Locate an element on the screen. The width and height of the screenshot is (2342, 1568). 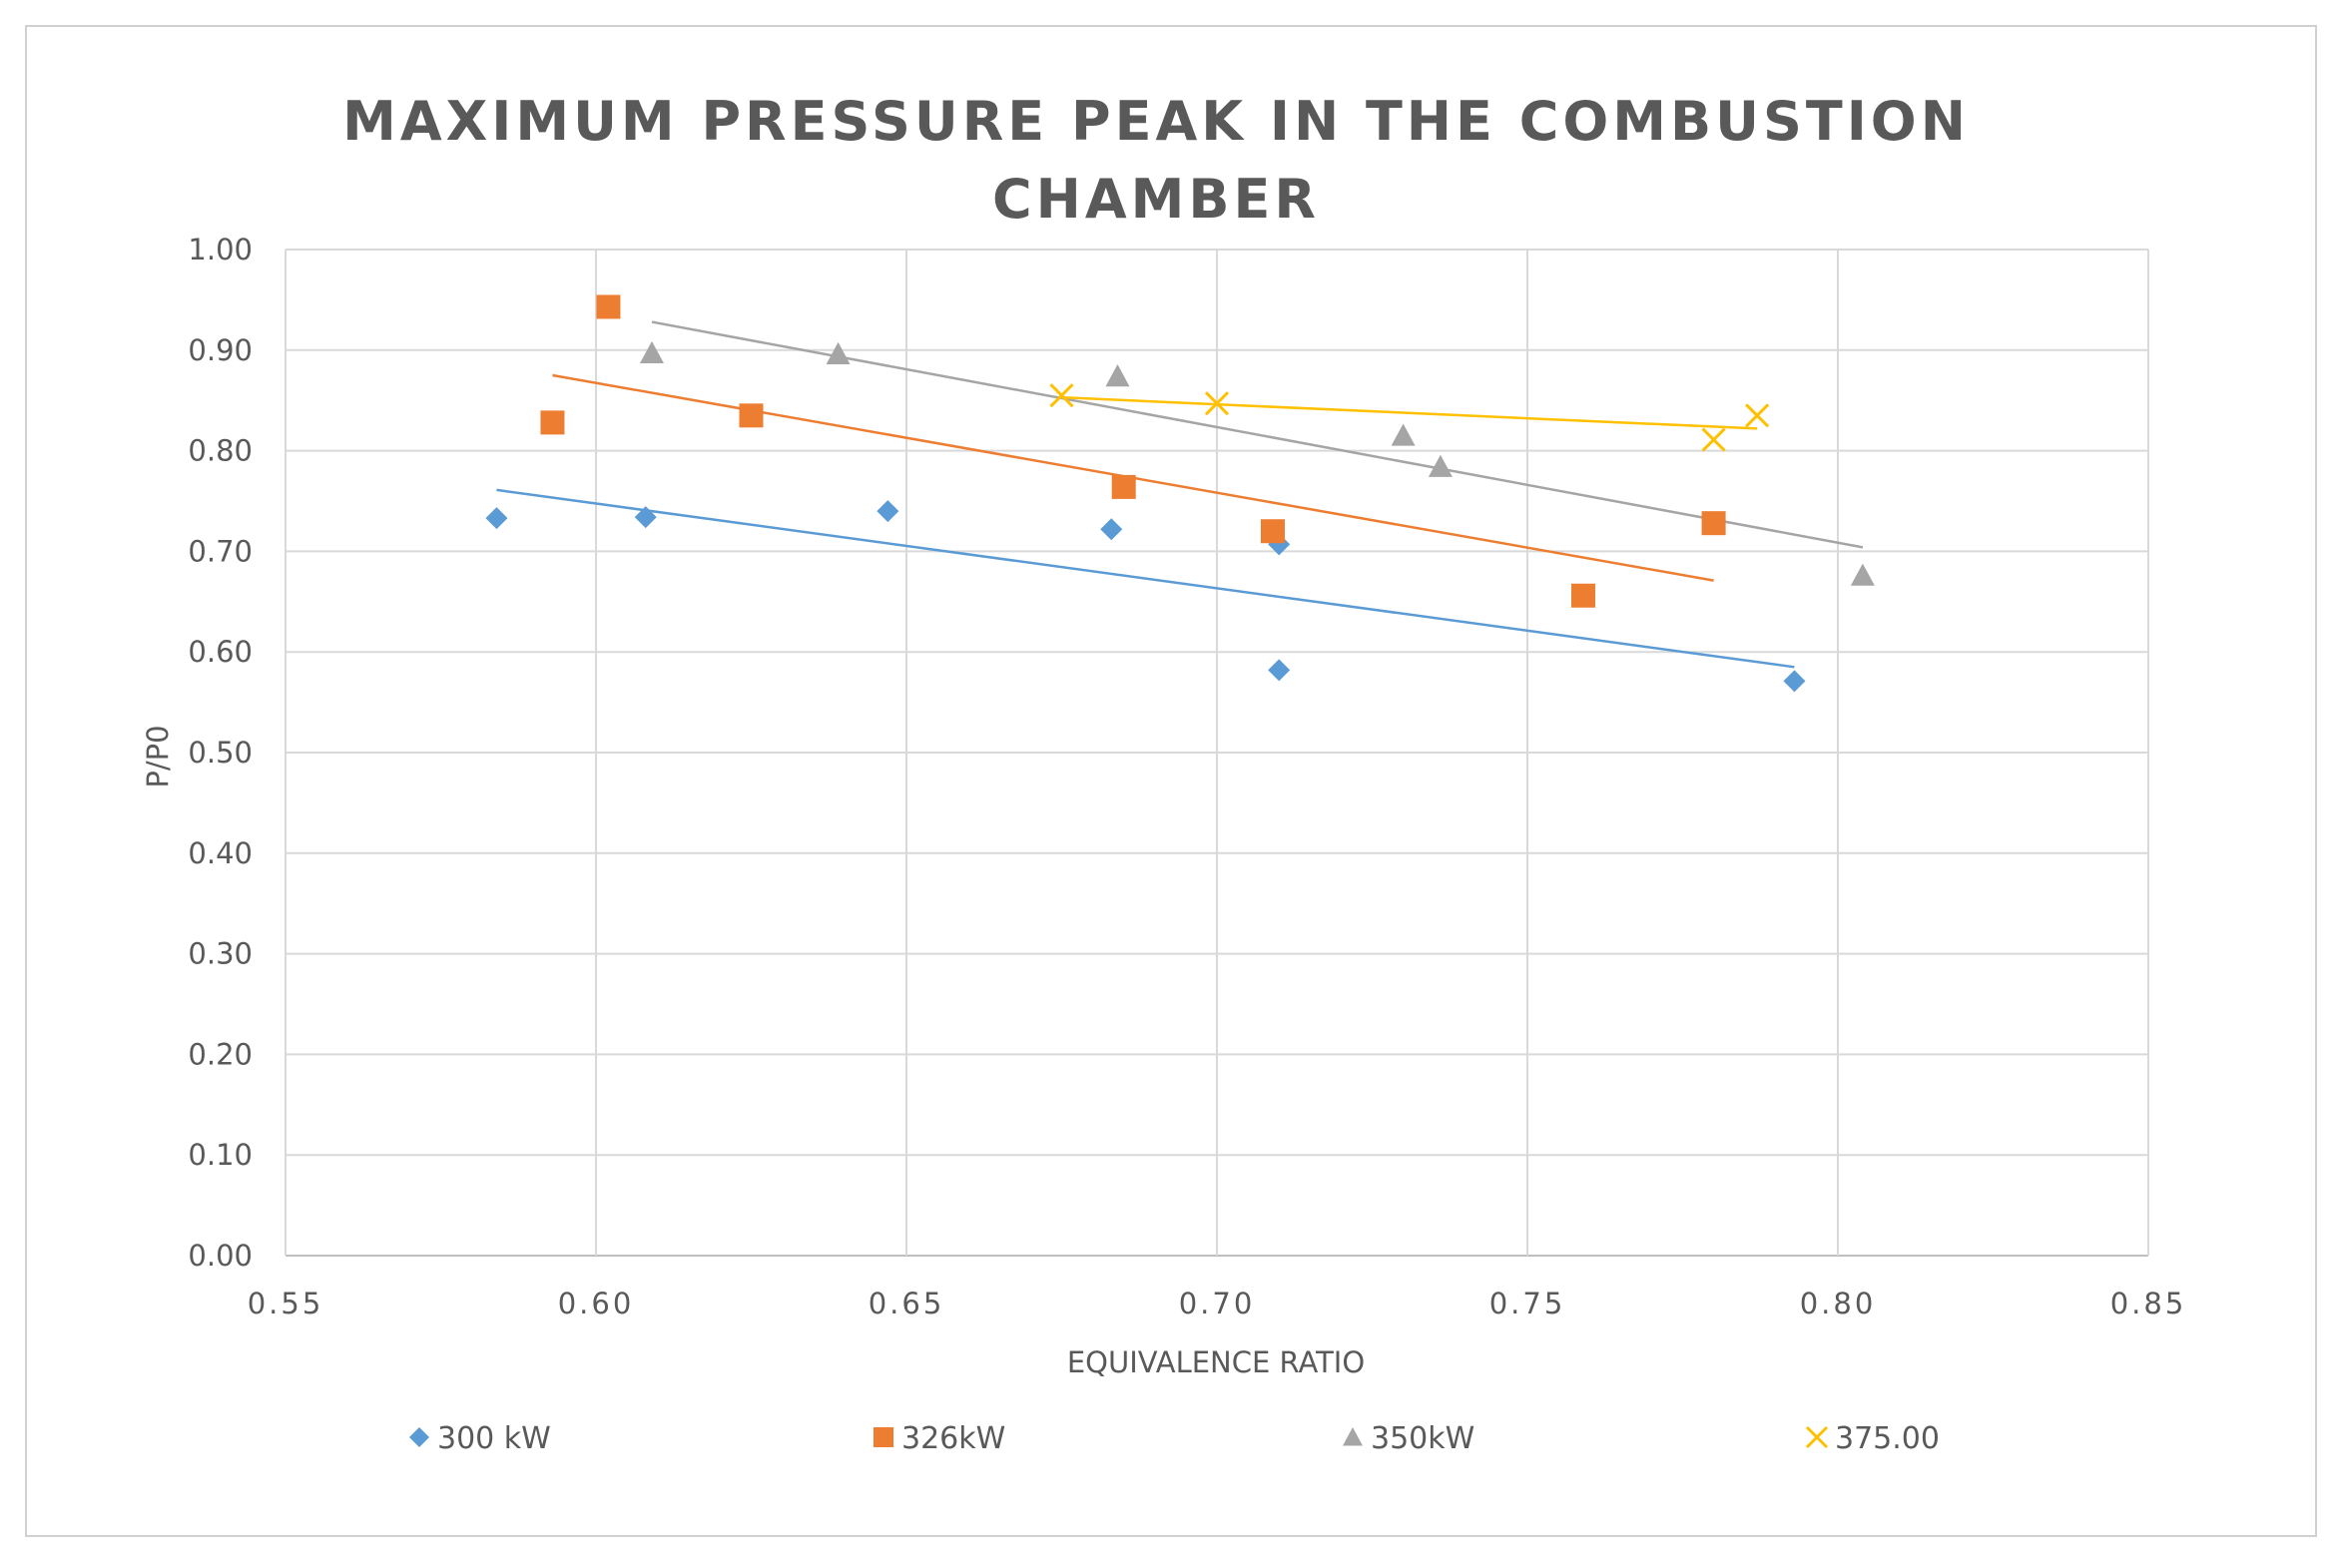
x-tick-label: 0.70 is located at coordinates (1218, 1303).